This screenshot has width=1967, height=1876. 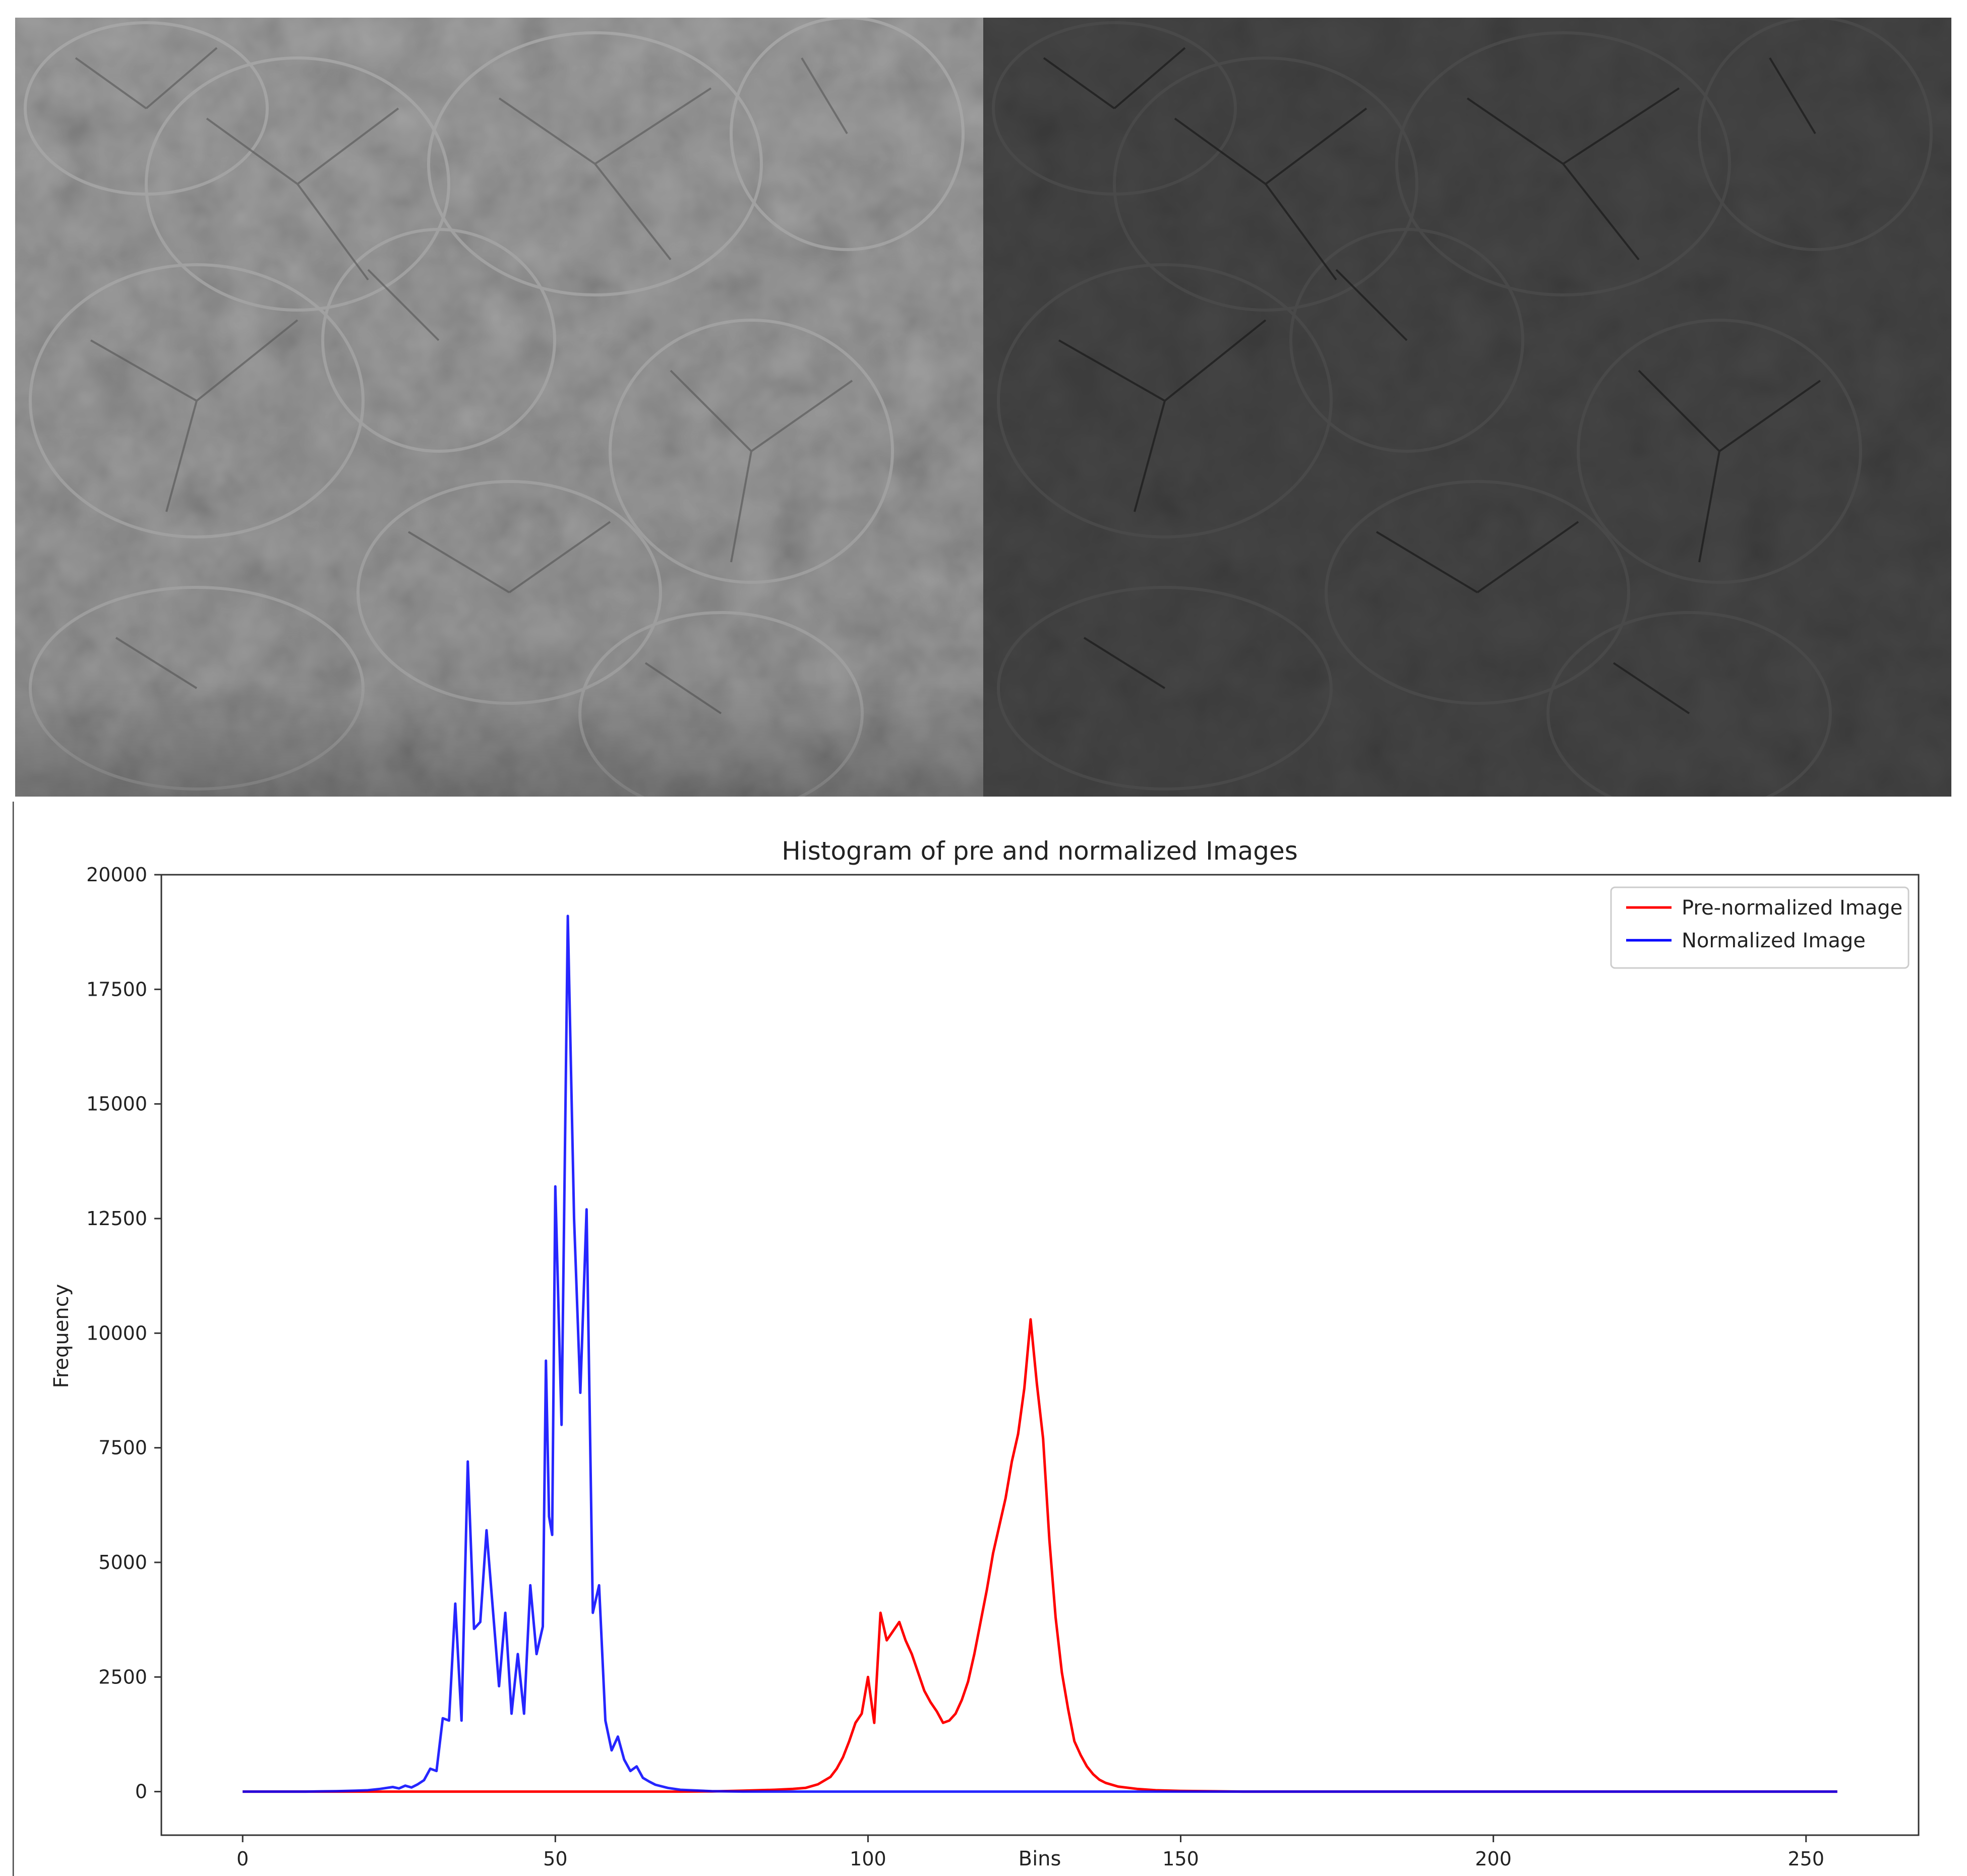 I want to click on y-tick-label: 2500, so click(x=123, y=1677).